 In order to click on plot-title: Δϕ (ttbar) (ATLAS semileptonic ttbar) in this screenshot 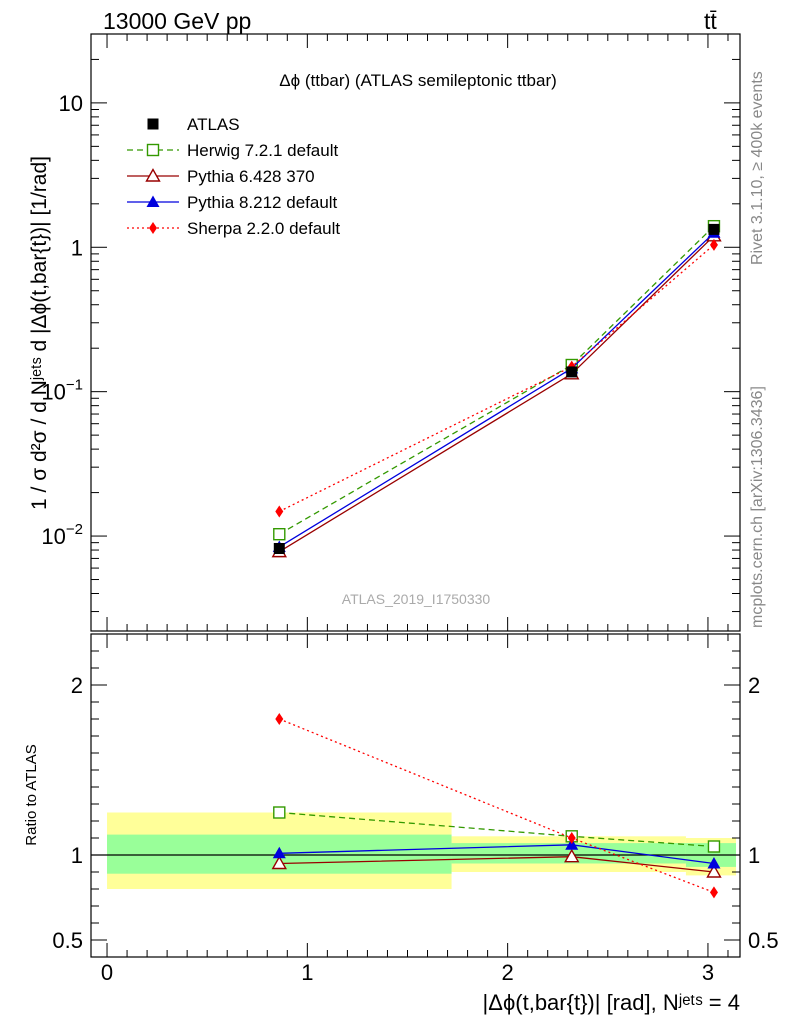, I will do `click(418, 80)`.